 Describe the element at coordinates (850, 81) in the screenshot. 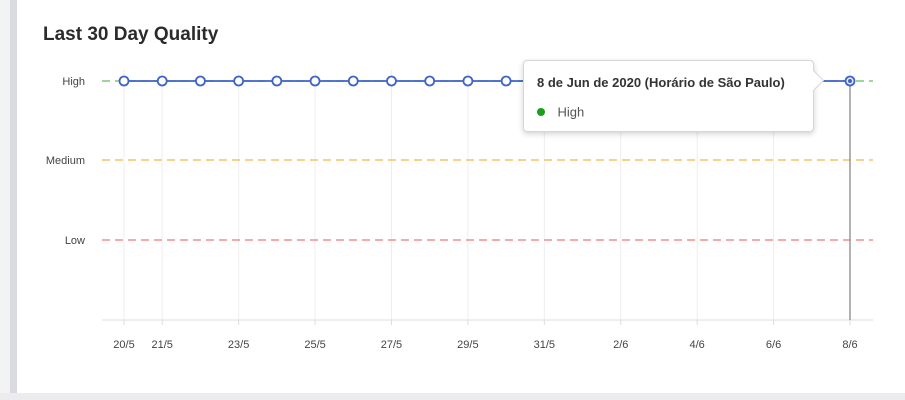

I see `data-point-active-core` at that location.